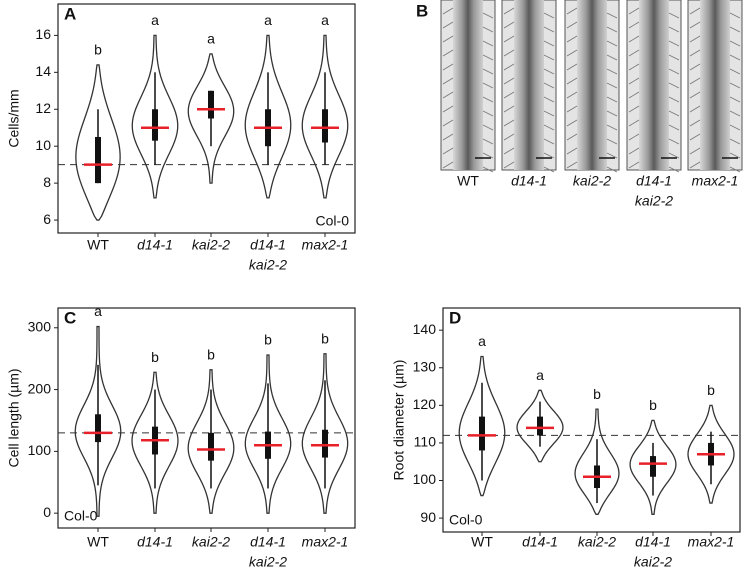 The image size is (744, 572). I want to click on x-tick-label: WT, so click(98, 245).